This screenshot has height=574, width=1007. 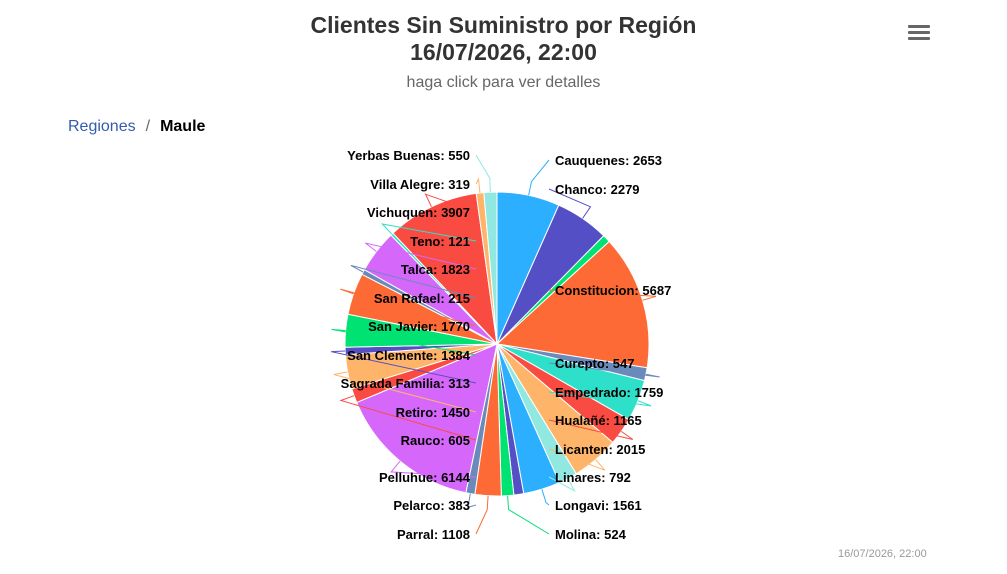 What do you see at coordinates (570, 203) in the screenshot?
I see `connector-chanco` at bounding box center [570, 203].